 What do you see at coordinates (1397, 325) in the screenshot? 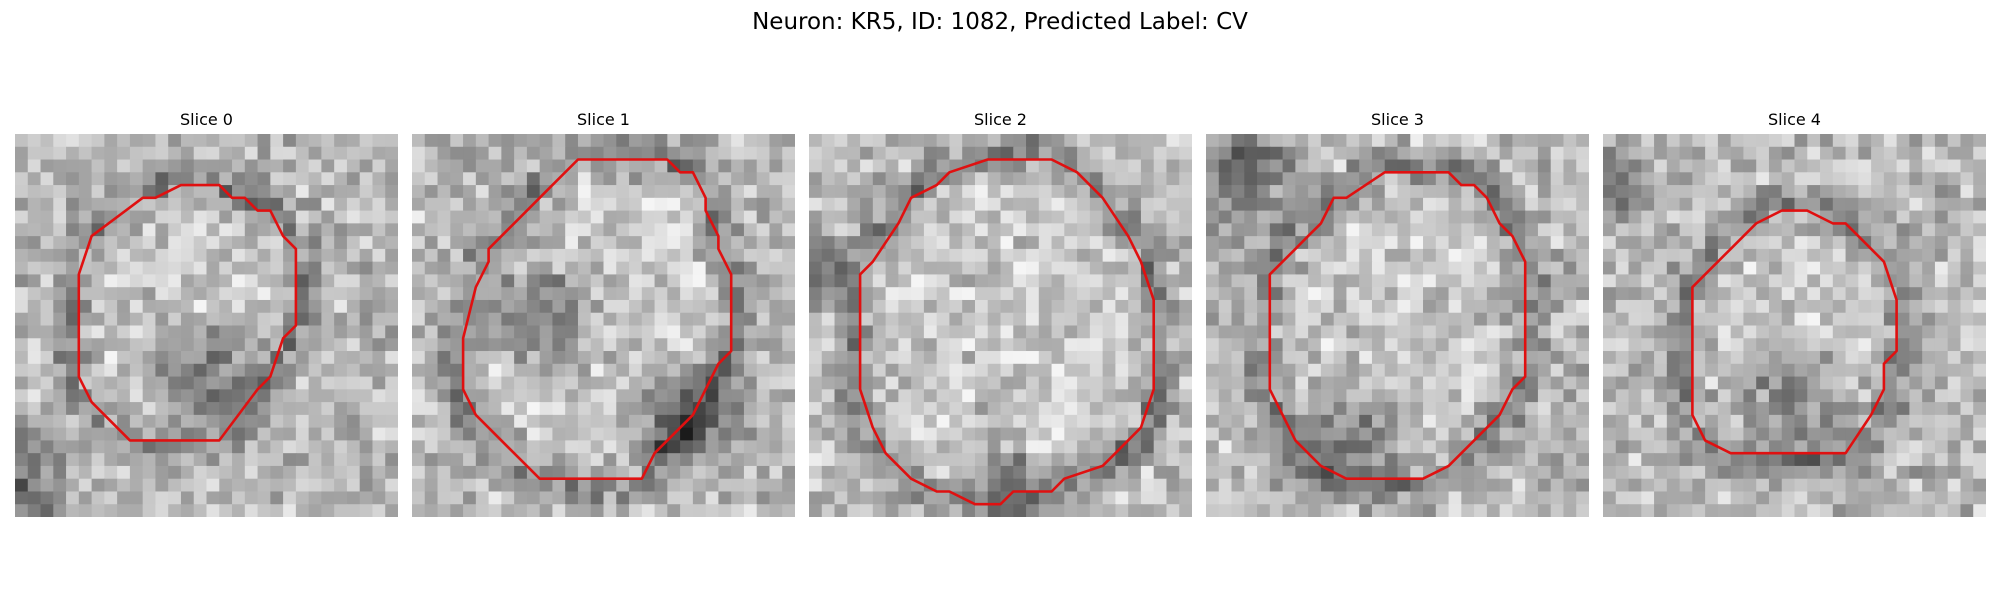
I see `slice-image` at bounding box center [1397, 325].